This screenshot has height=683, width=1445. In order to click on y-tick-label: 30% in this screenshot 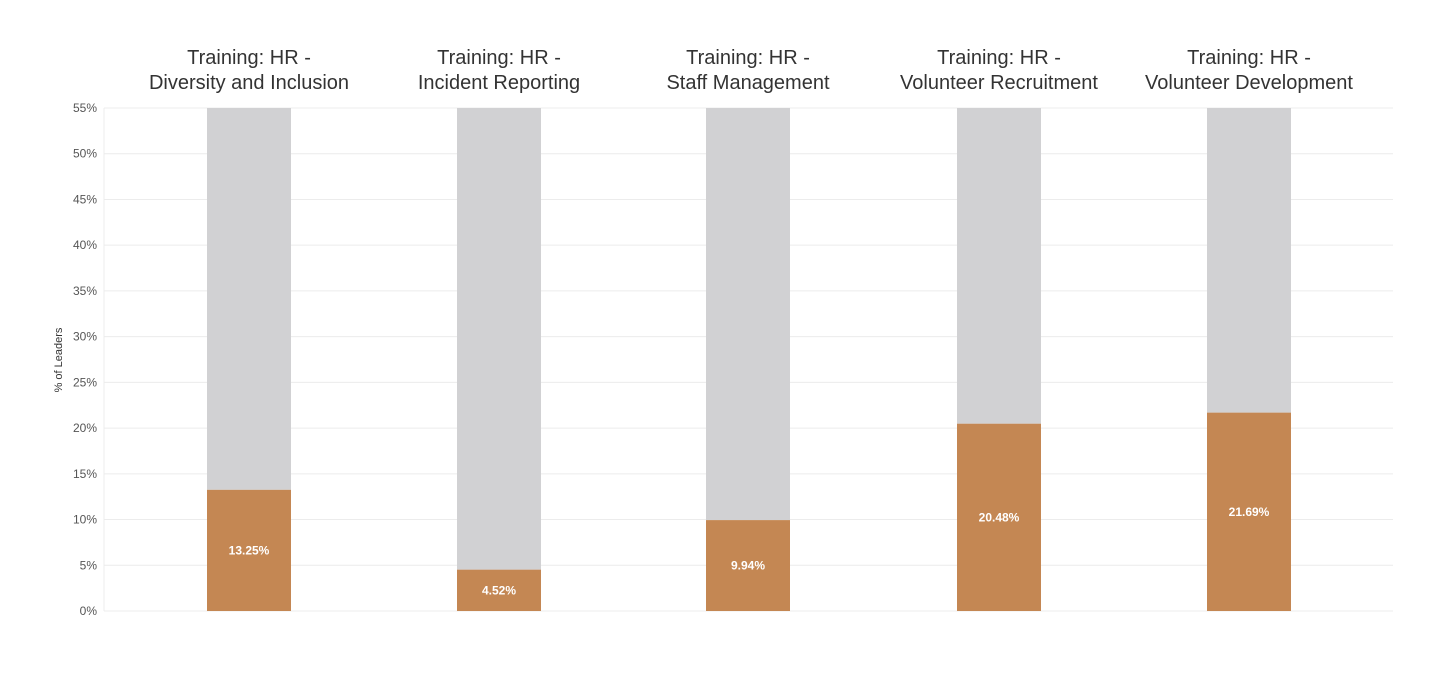, I will do `click(85, 337)`.